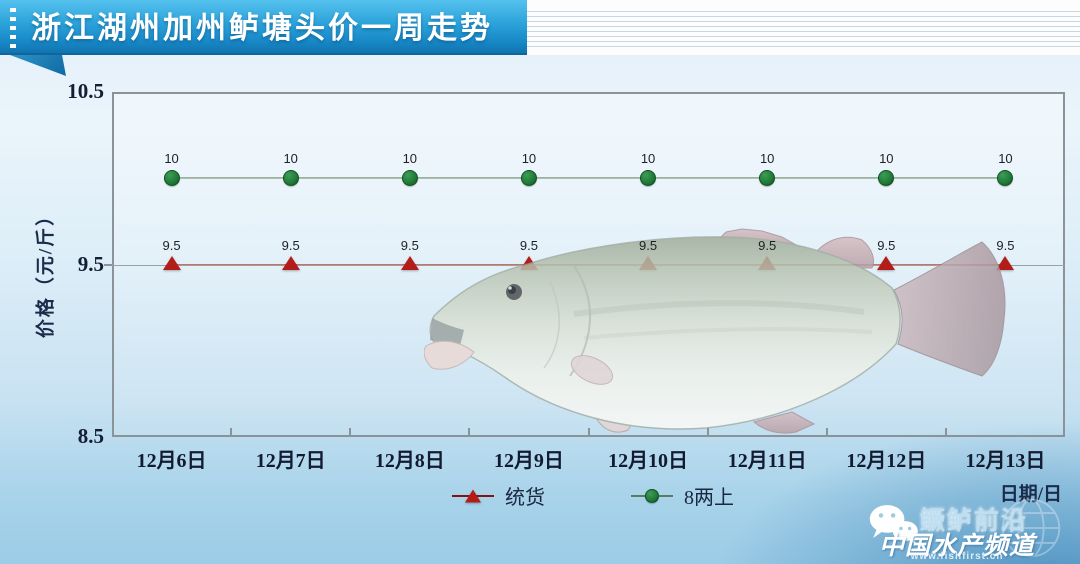 The height and width of the screenshot is (564, 1080). What do you see at coordinates (588, 178) in the screenshot?
I see `series-line-8两上` at bounding box center [588, 178].